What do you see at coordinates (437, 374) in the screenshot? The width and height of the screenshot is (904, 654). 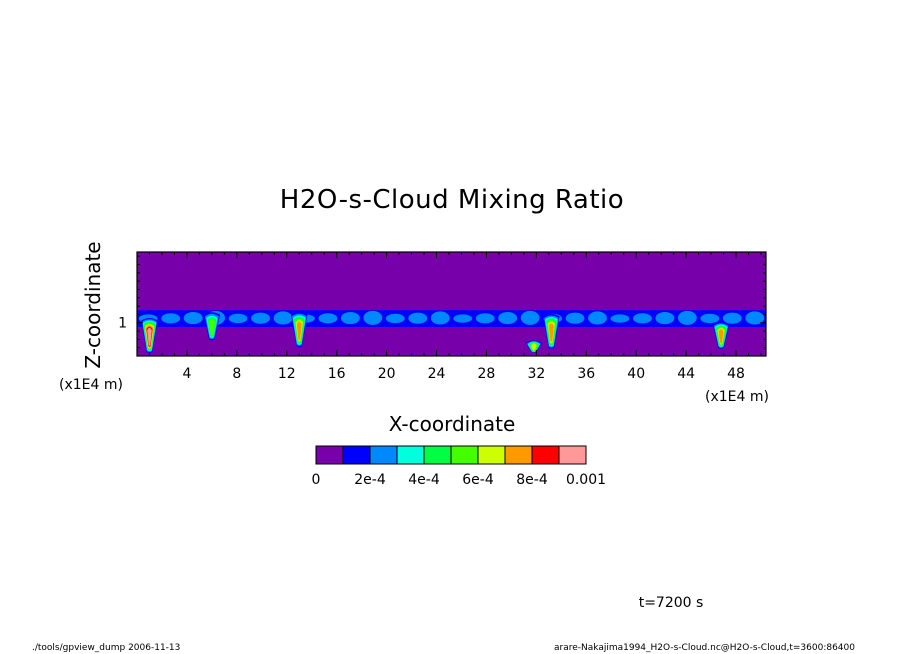 I see `x-tick-label: 24` at bounding box center [437, 374].